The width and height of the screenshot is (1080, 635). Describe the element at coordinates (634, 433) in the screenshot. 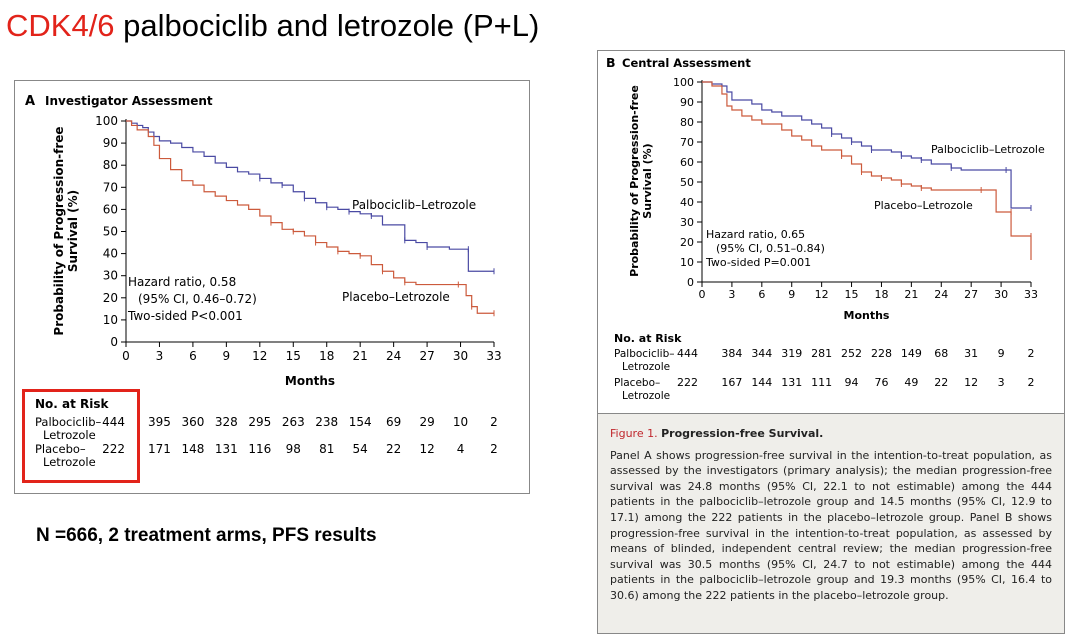

I see `caption-figure-label: Figure 1.` at that location.